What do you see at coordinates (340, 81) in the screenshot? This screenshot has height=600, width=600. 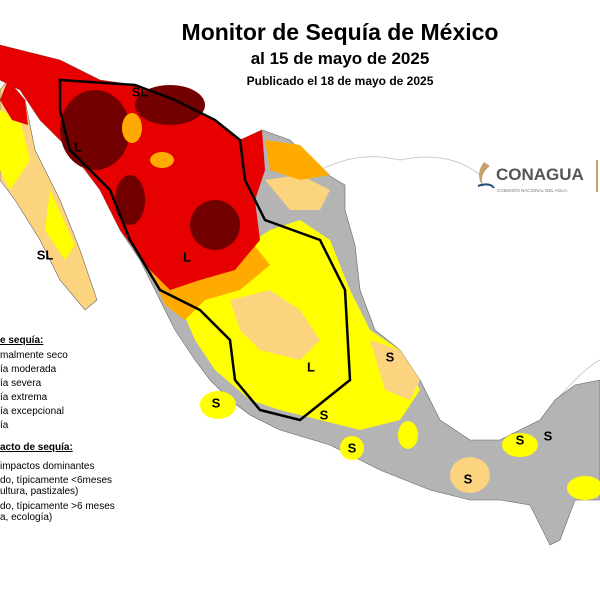 I see `published: Publicado el 18 de mayo de 2025` at bounding box center [340, 81].